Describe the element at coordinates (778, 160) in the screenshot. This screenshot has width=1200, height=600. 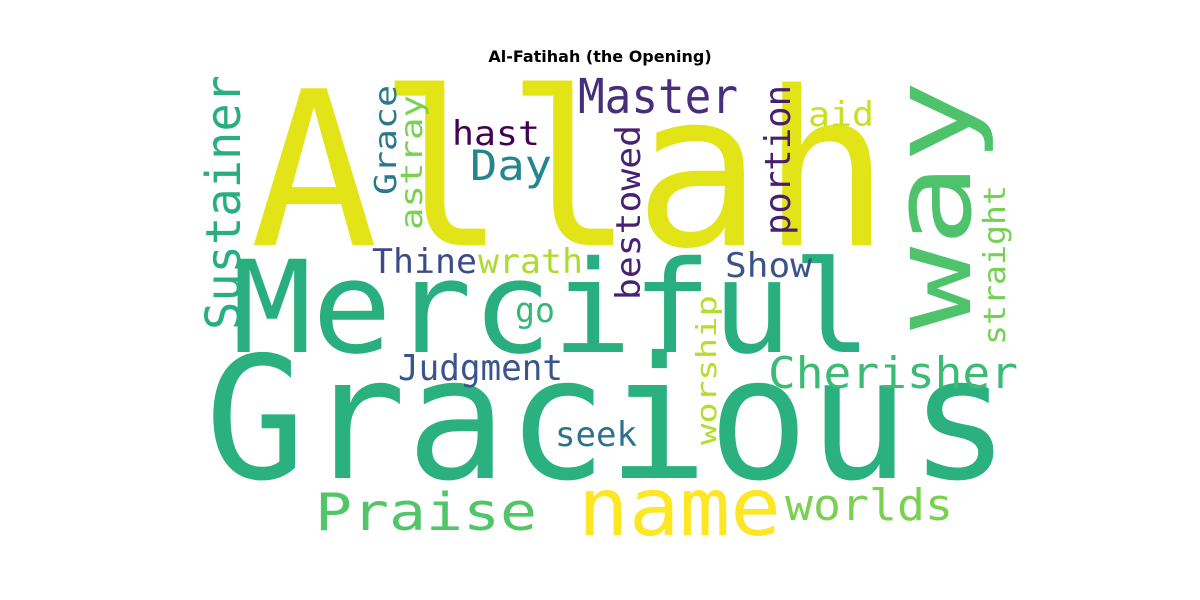
I see `word-portion: portion` at that location.